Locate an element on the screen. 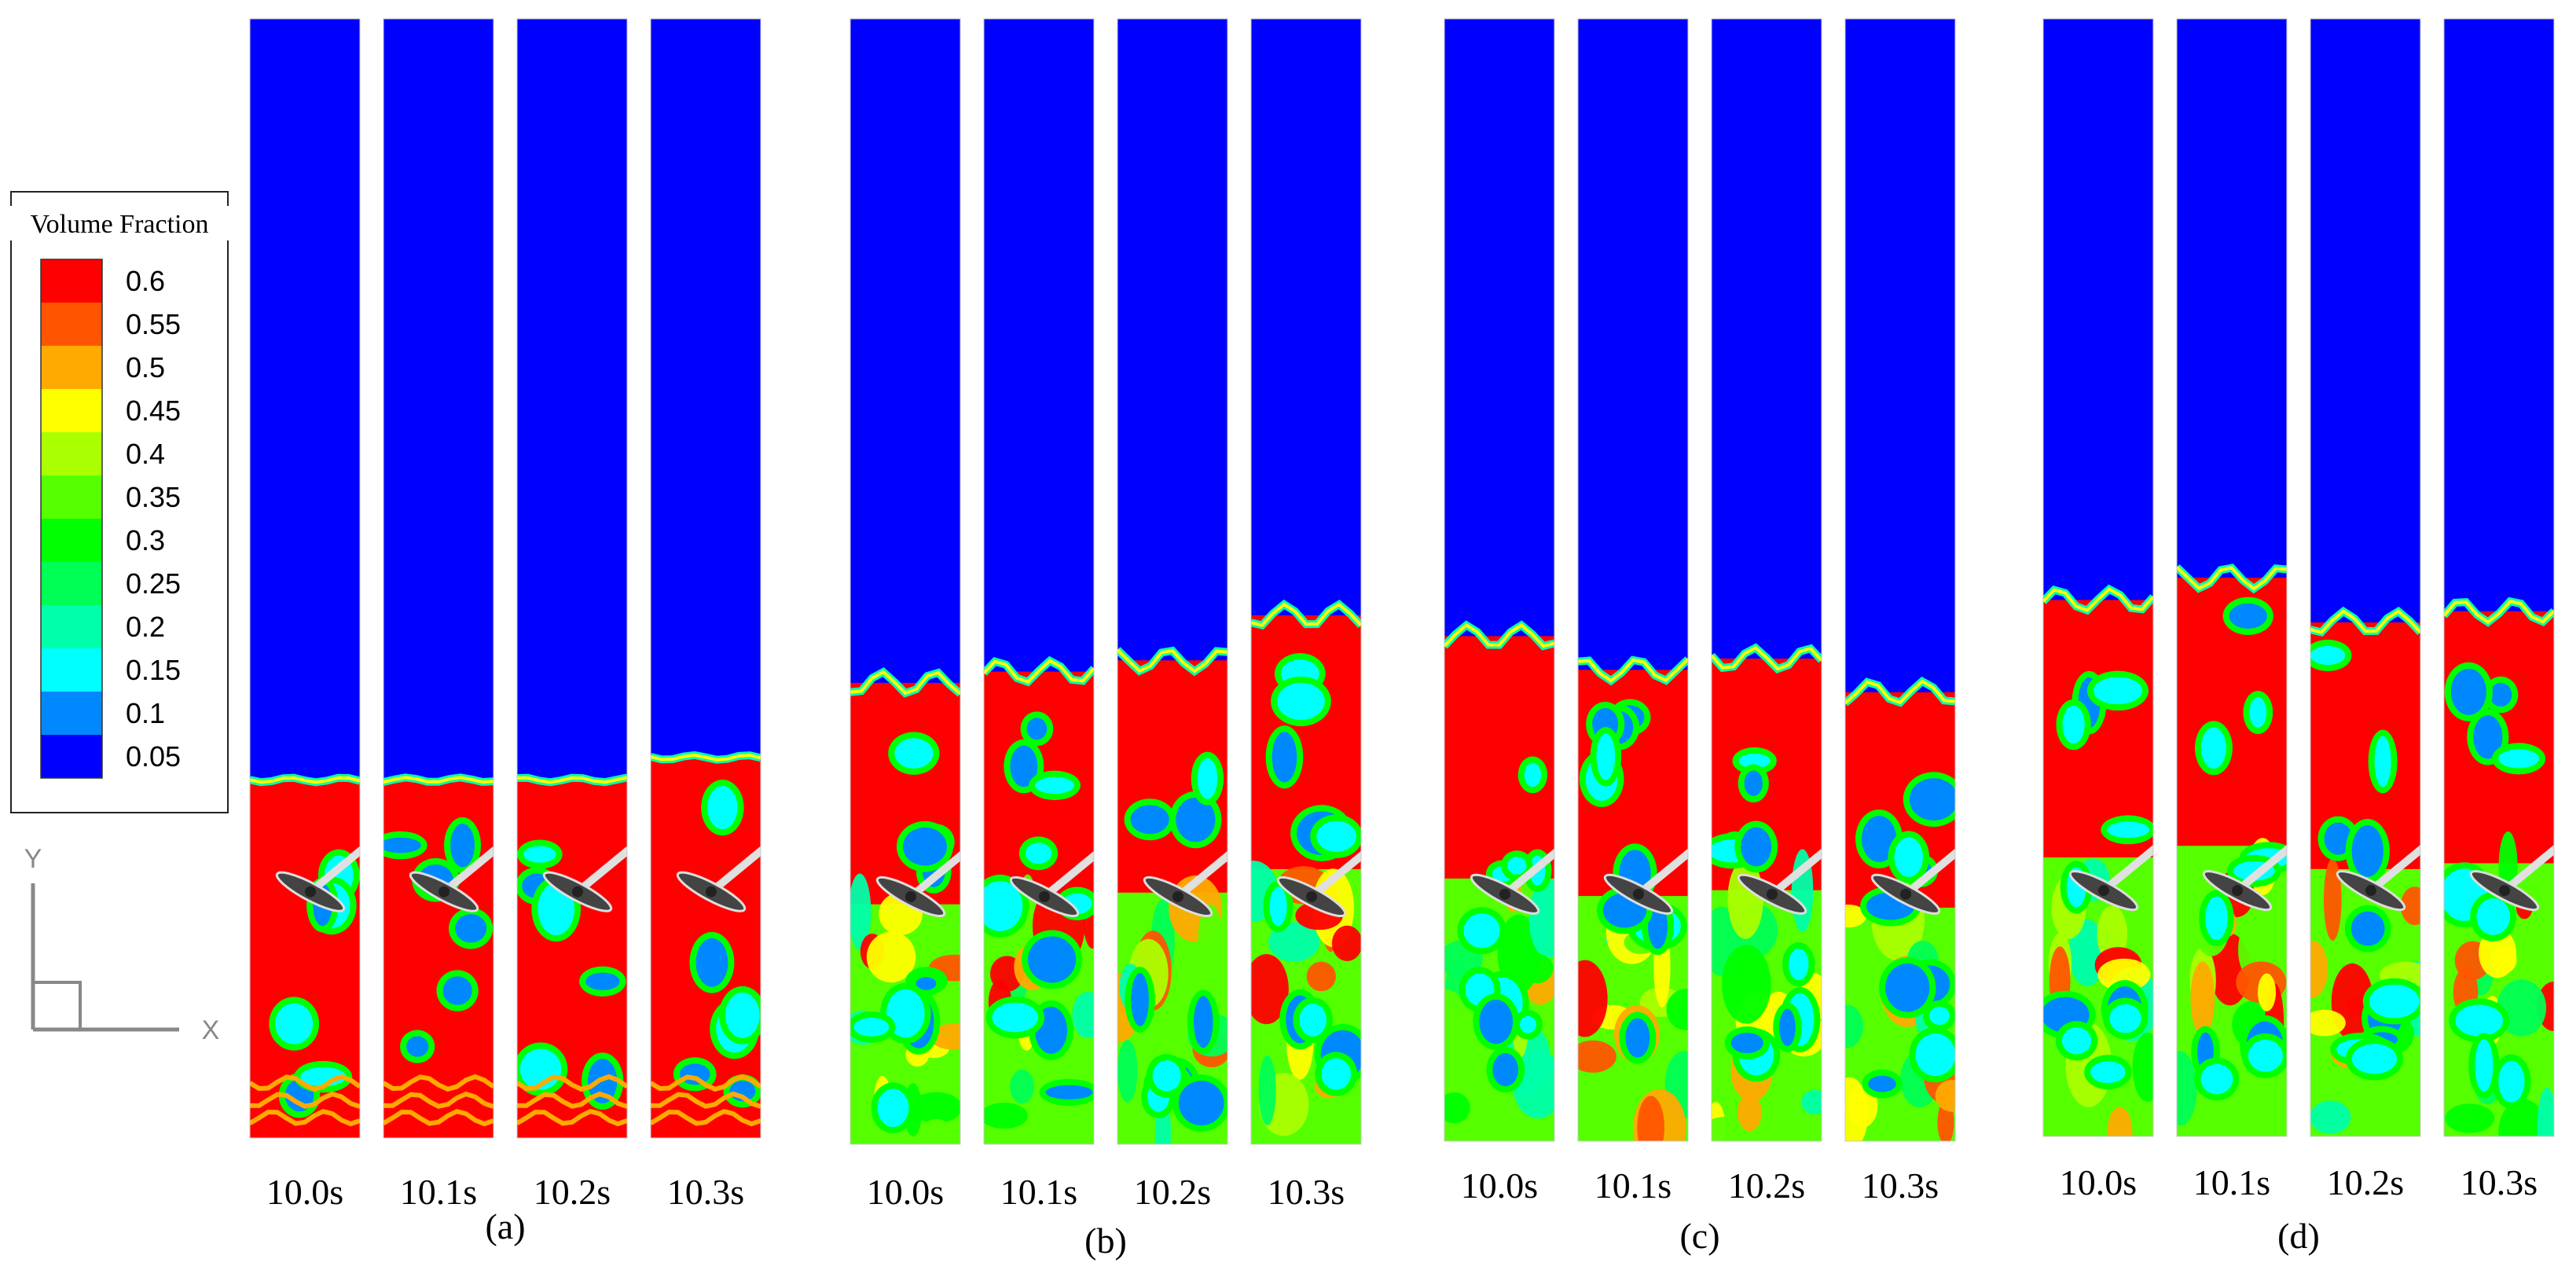  legend-value: 0.1 is located at coordinates (145, 713).